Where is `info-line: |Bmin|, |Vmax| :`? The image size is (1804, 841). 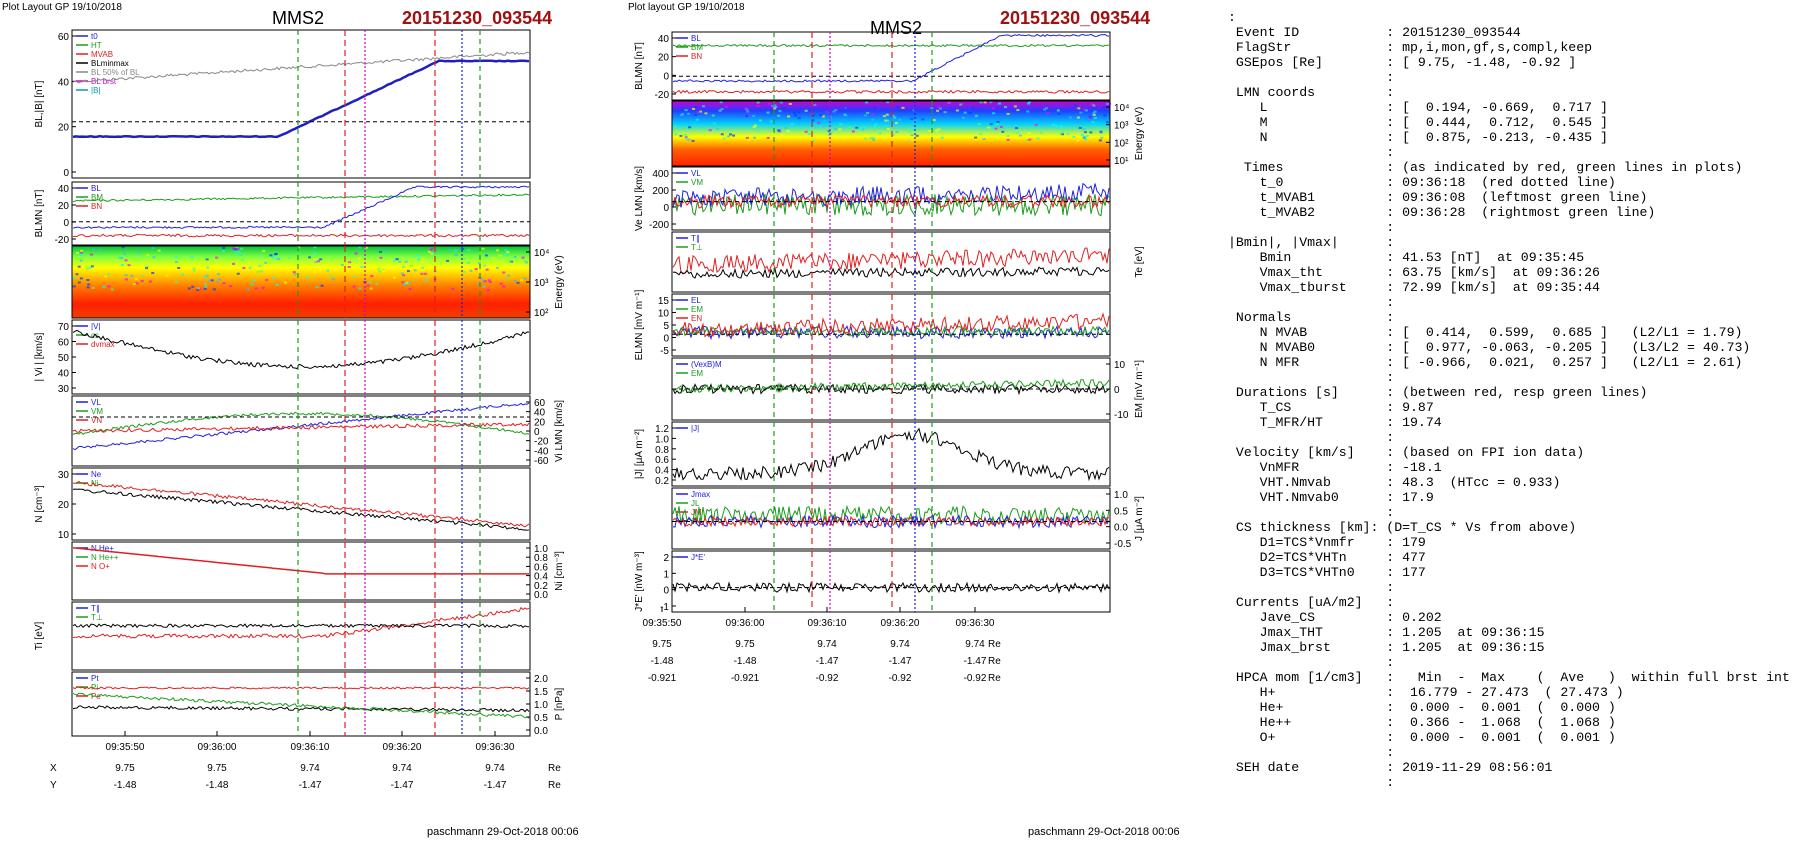 info-line: |Bmin|, |Vmax| : is located at coordinates (1311, 242).